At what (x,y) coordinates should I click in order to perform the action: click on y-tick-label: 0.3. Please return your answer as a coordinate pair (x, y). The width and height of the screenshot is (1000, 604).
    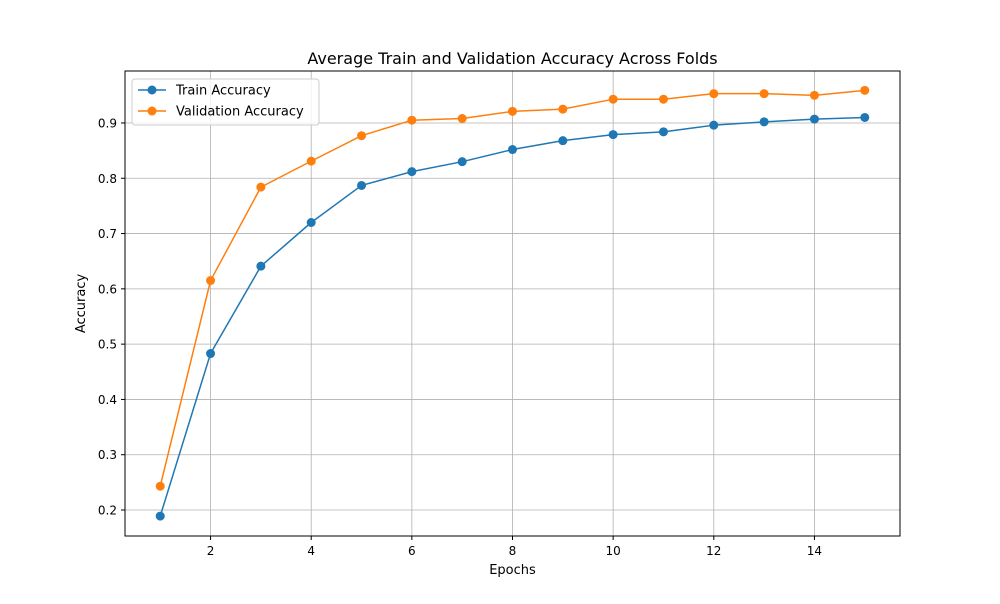
    Looking at the image, I should click on (107, 455).